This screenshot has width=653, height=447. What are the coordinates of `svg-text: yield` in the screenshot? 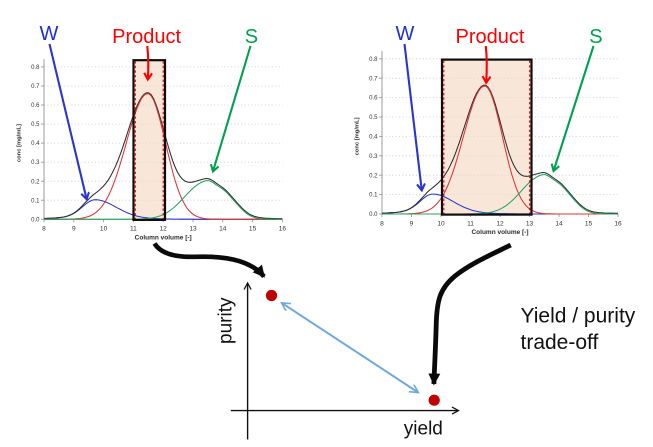 It's located at (423, 428).